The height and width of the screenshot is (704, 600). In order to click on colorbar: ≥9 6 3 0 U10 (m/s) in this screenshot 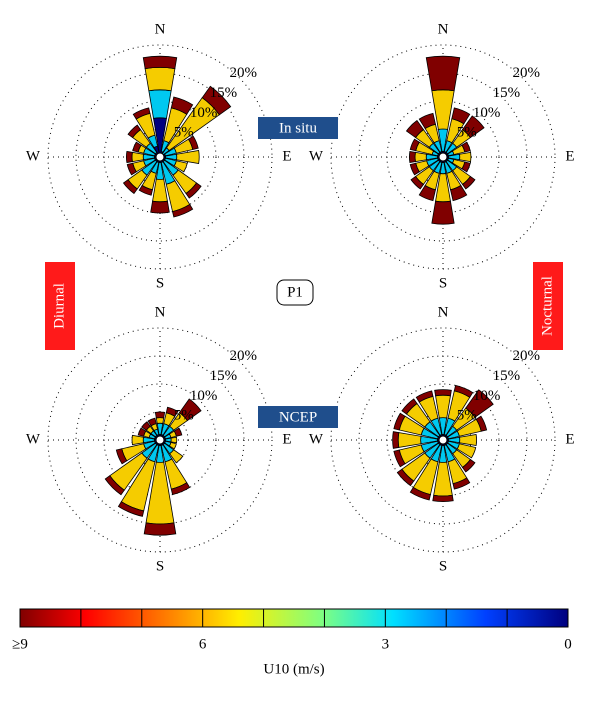, I will do `click(292, 642)`.